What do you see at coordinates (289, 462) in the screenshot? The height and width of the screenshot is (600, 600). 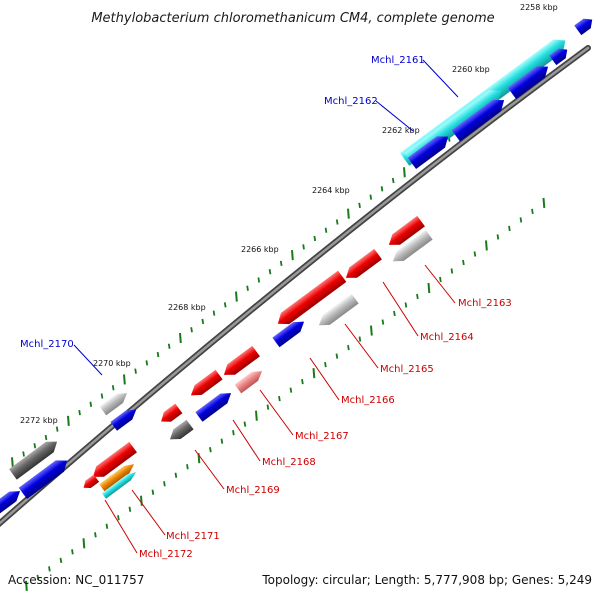 I see `gene-label-mchl-2168: Mchl_2168` at bounding box center [289, 462].